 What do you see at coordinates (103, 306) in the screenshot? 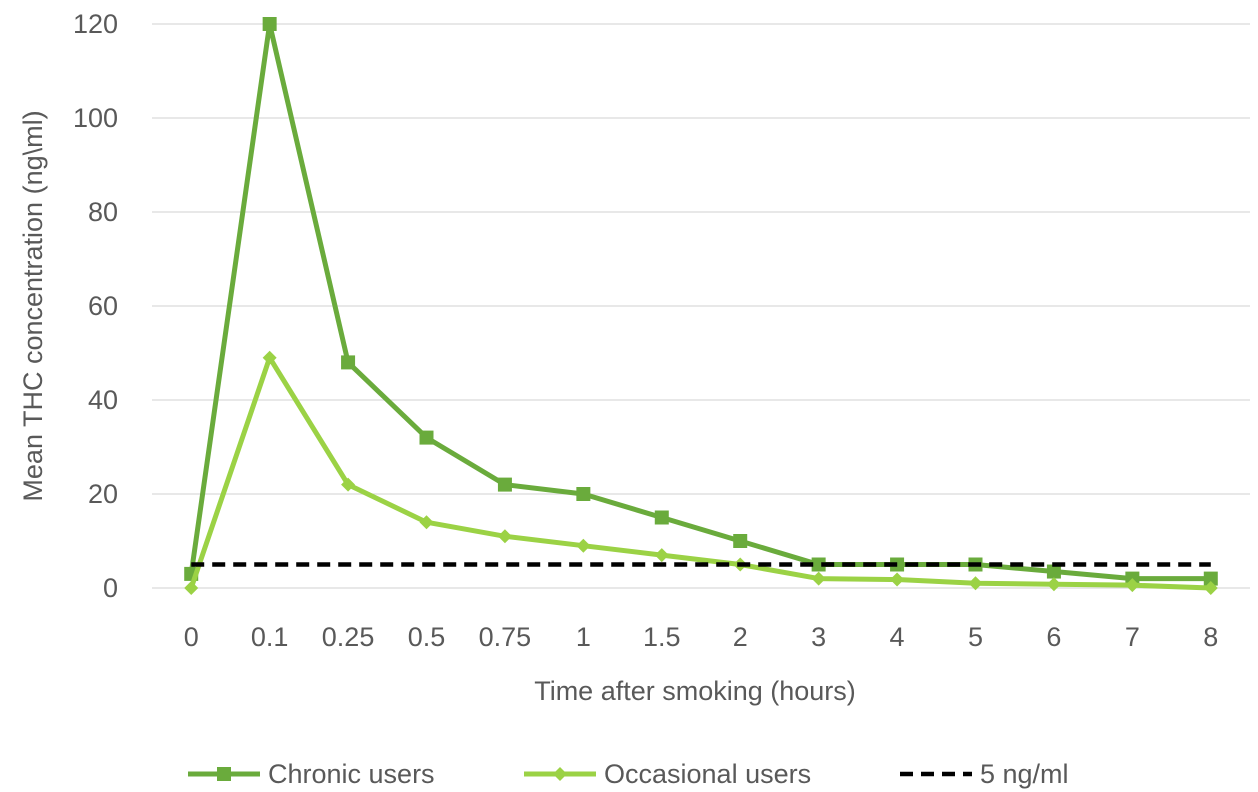
I see `y-tick-label: 60` at bounding box center [103, 306].